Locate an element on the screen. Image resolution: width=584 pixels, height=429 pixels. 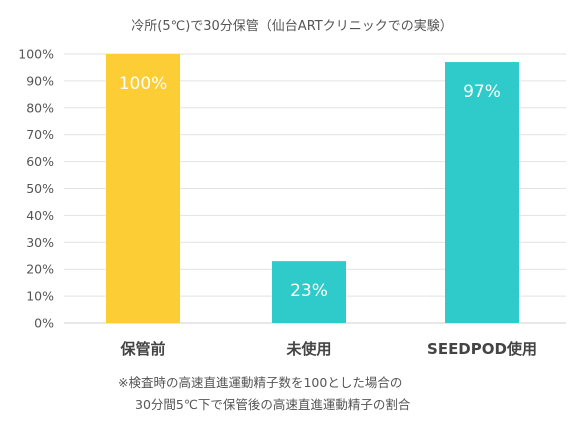
y-tick-label: 40% is located at coordinates (40, 215).